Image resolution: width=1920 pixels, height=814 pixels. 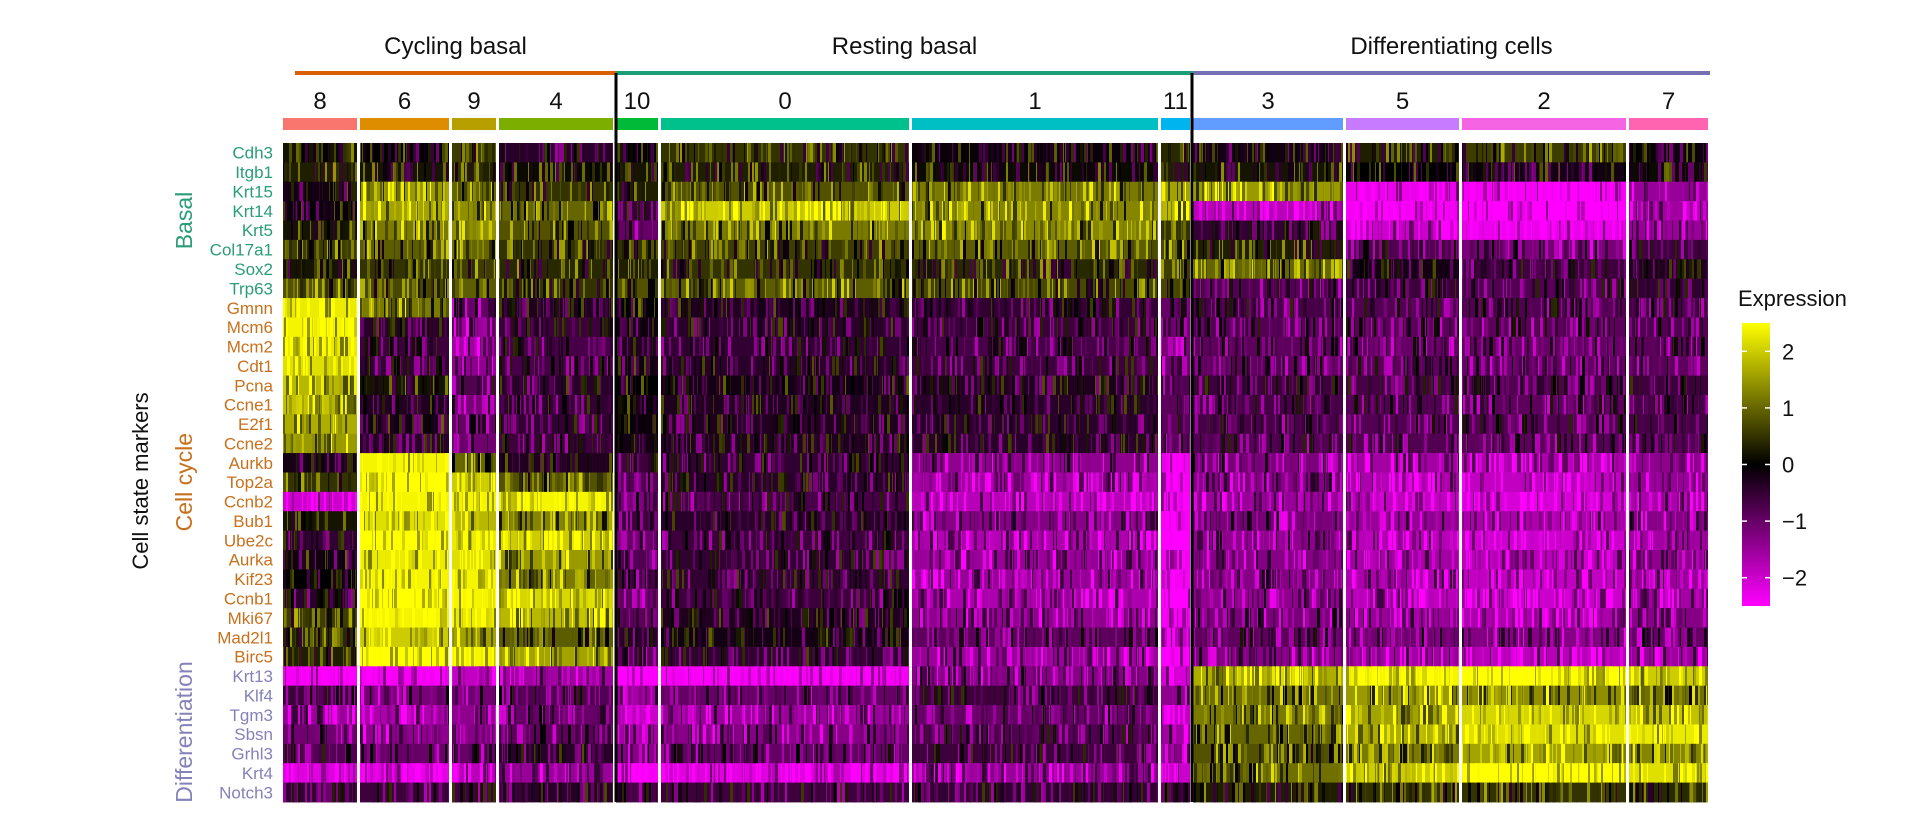 I want to click on gene-label-Cdt1: Cdt1, so click(x=255, y=366).